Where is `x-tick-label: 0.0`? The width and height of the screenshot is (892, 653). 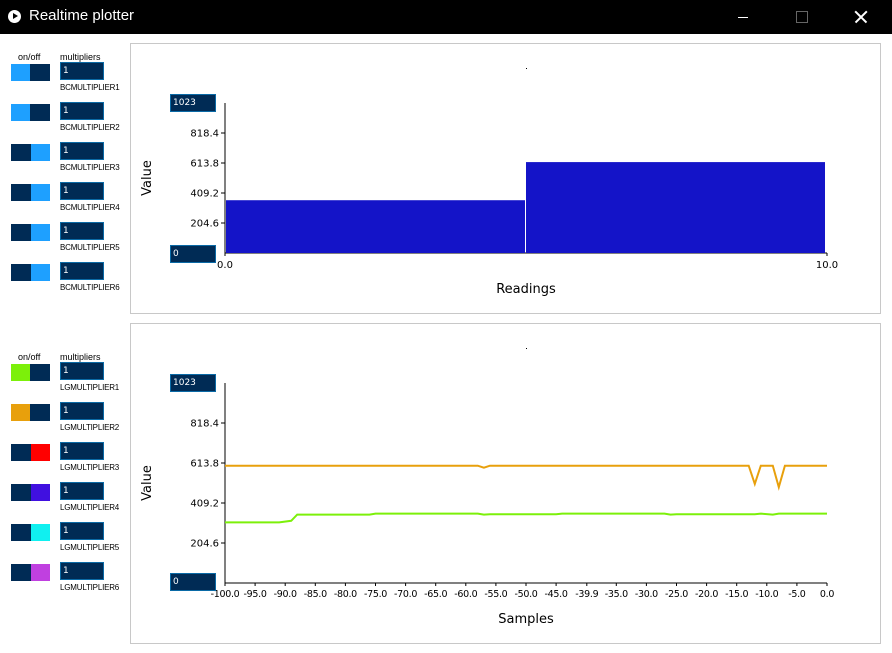
x-tick-label: 0.0 is located at coordinates (827, 594).